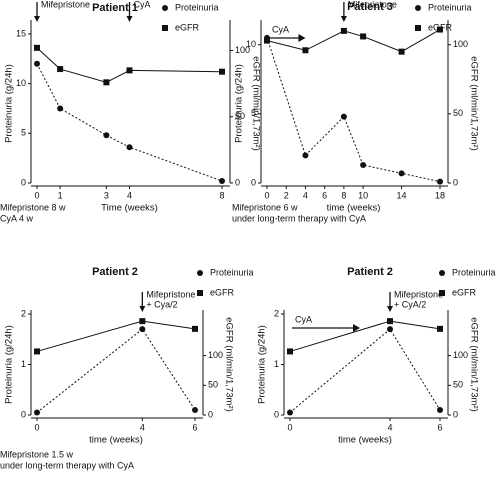 This screenshot has width=500, height=479. Describe the element at coordinates (129, 208) in the screenshot. I see `x-axis-label: Time (weeks)` at that location.